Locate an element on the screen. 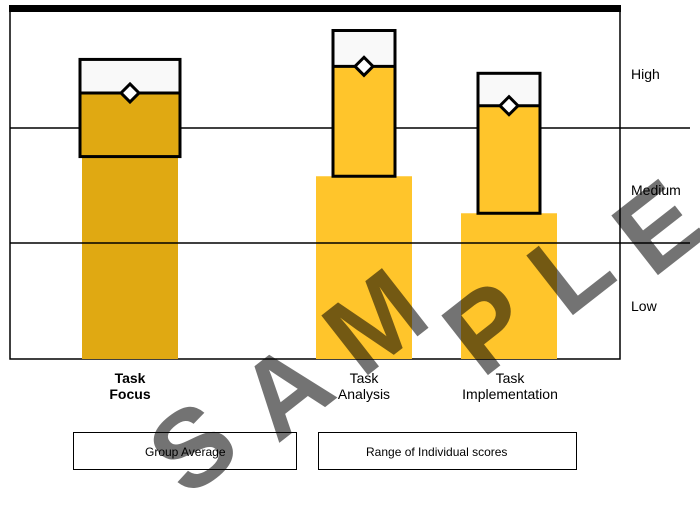 The height and width of the screenshot is (520, 700). bar-task-analysis is located at coordinates (364, 267).